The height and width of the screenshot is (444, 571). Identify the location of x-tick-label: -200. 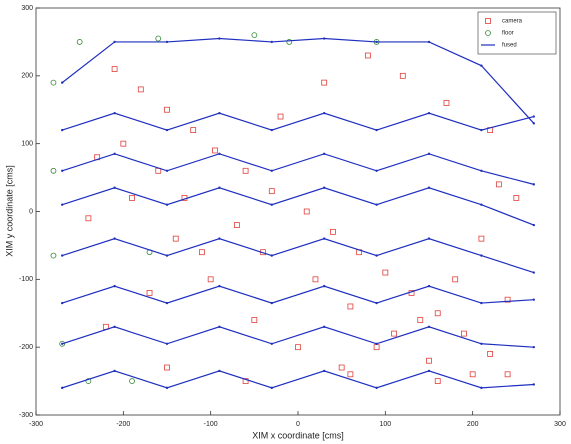
(123, 424).